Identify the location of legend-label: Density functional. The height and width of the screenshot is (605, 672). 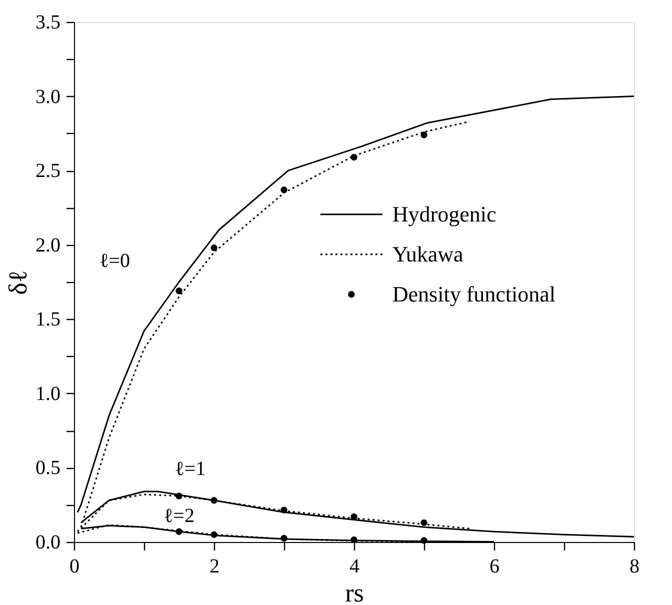
(474, 293).